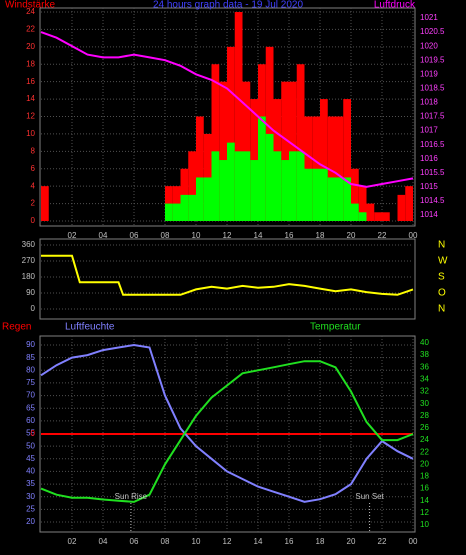 The height and width of the screenshot is (555, 466). I want to click on y2-tick-label: 1016.5, so click(432, 144).